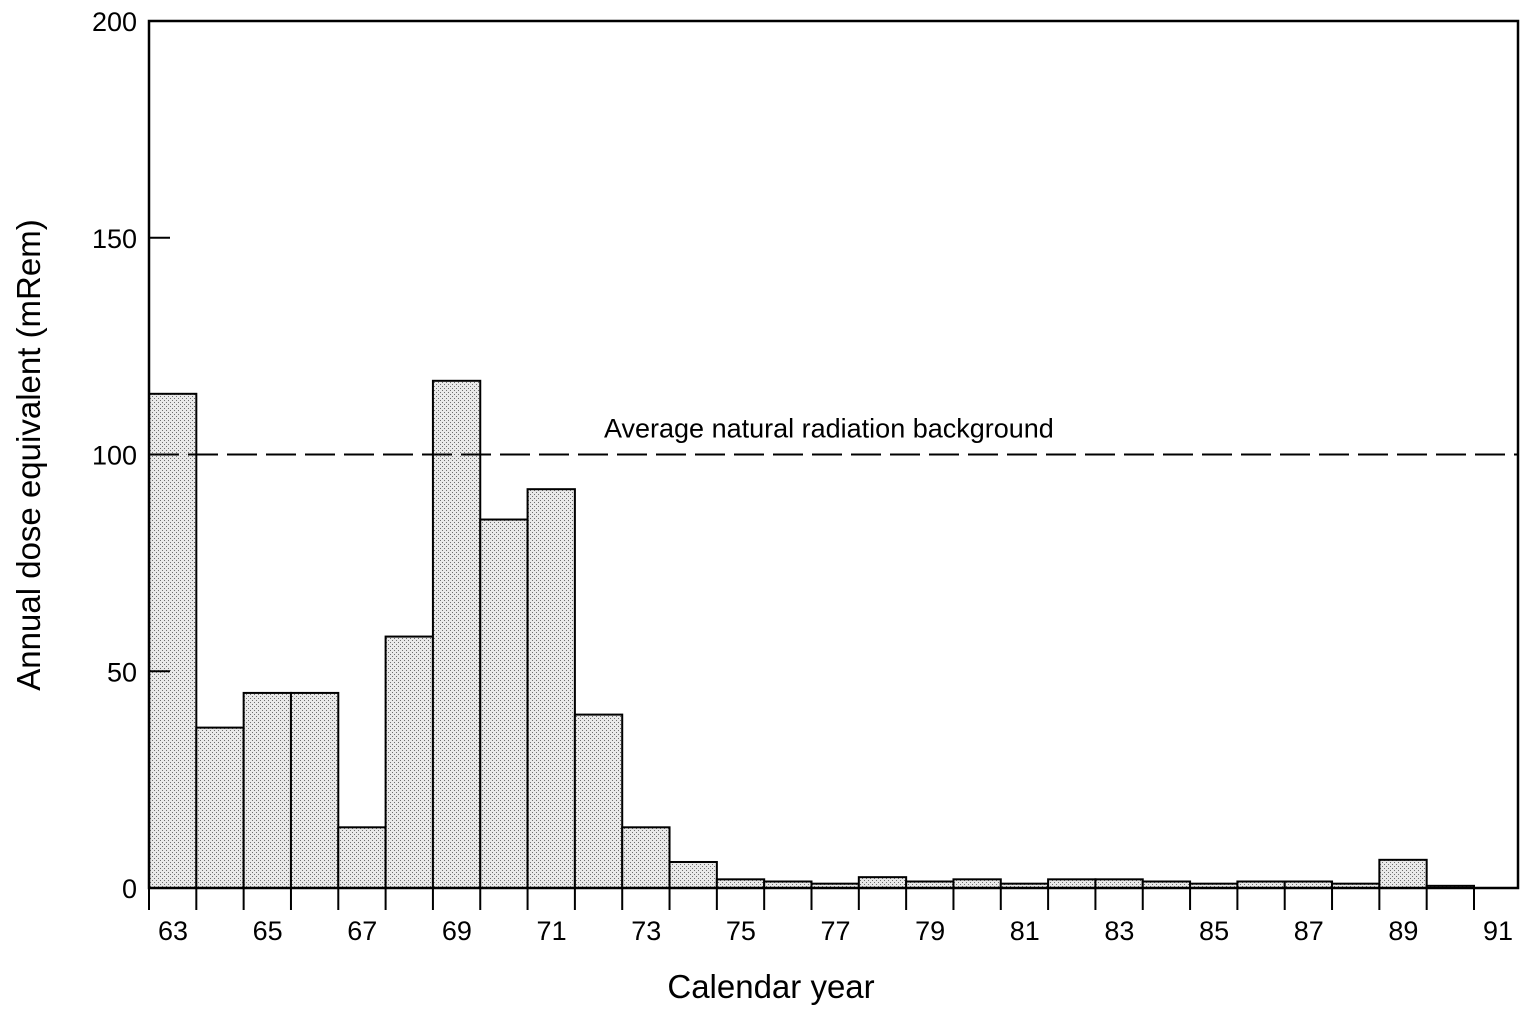  I want to click on reference-line-label: Average natural radiation background, so click(829, 429).